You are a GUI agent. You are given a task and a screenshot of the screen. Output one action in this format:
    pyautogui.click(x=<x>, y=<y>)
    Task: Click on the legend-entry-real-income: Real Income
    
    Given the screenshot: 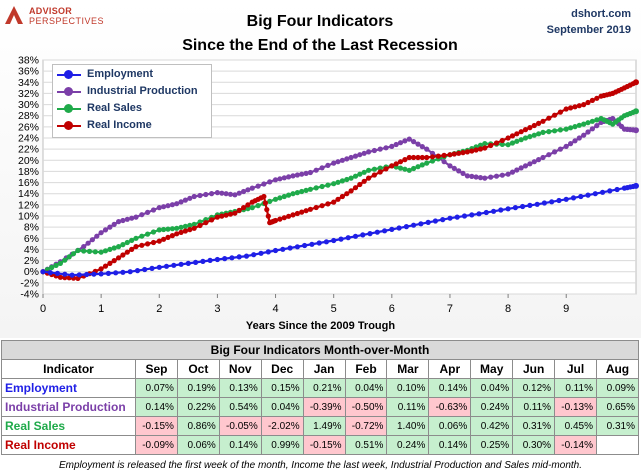 What is the action you would take?
    pyautogui.click(x=132, y=126)
    